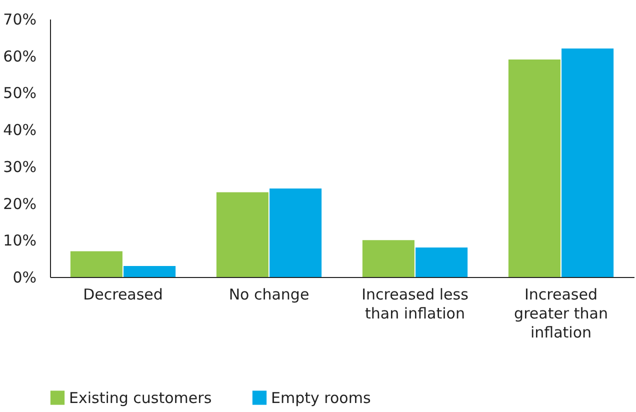  I want to click on y-tick-label: 70%, so click(19, 19).